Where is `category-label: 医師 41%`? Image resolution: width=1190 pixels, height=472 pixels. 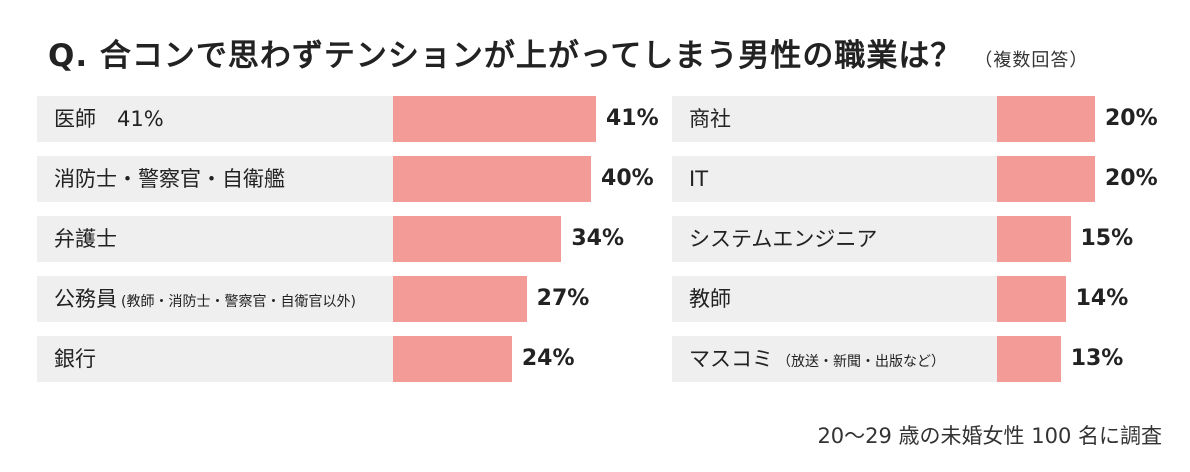 category-label: 医師 41% is located at coordinates (109, 119).